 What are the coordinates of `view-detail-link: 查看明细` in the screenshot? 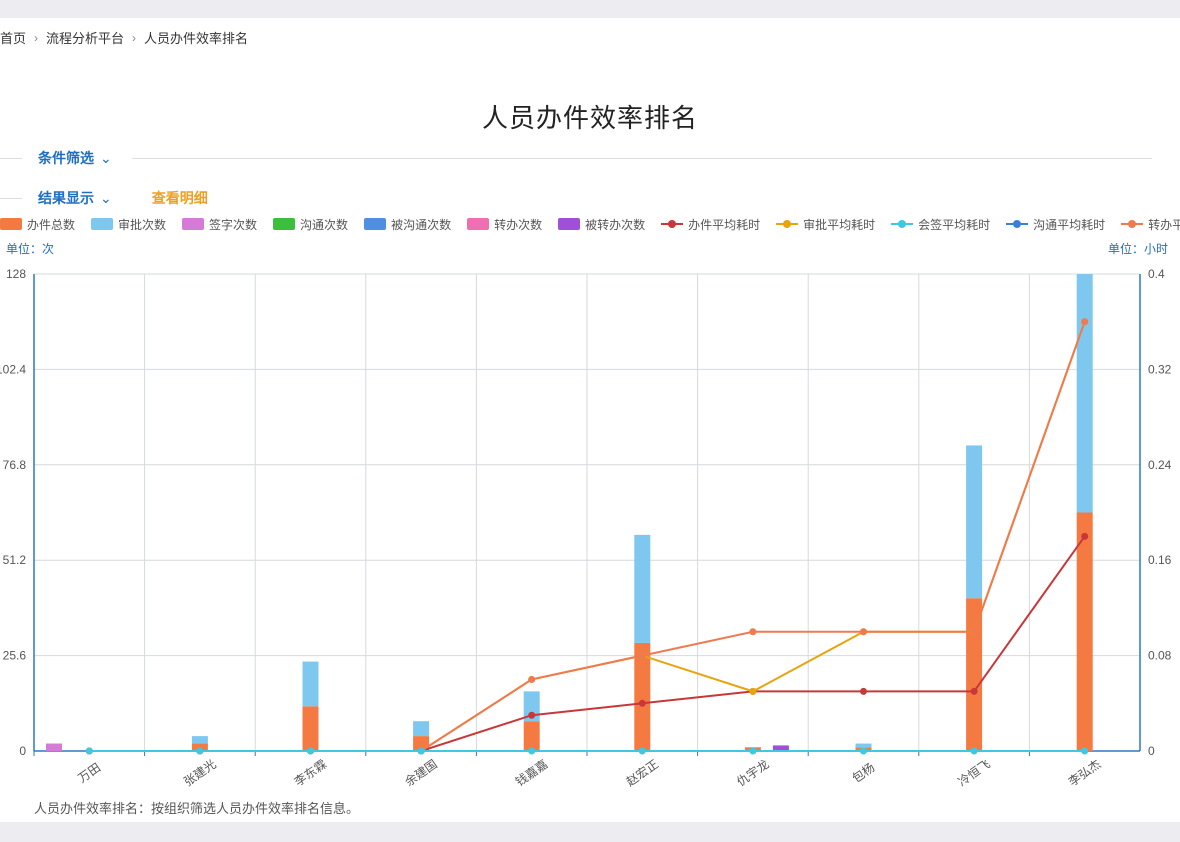 It's located at (179, 198).